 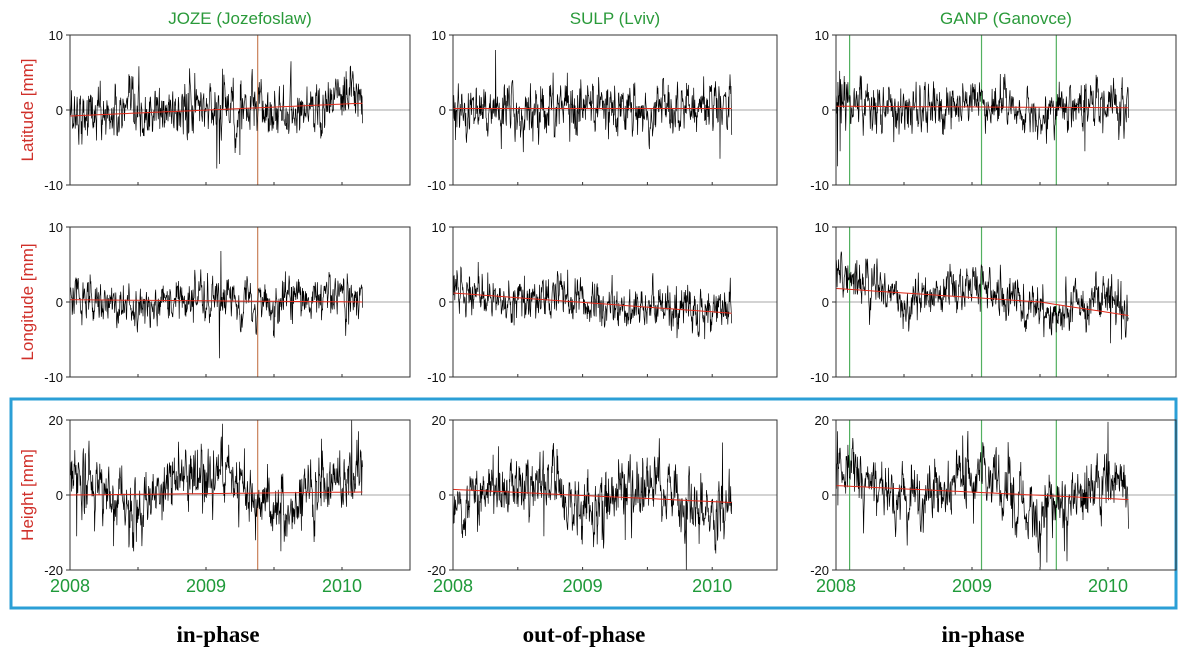 What do you see at coordinates (27, 110) in the screenshot?
I see `y-axis-label: Latitude [mm]` at bounding box center [27, 110].